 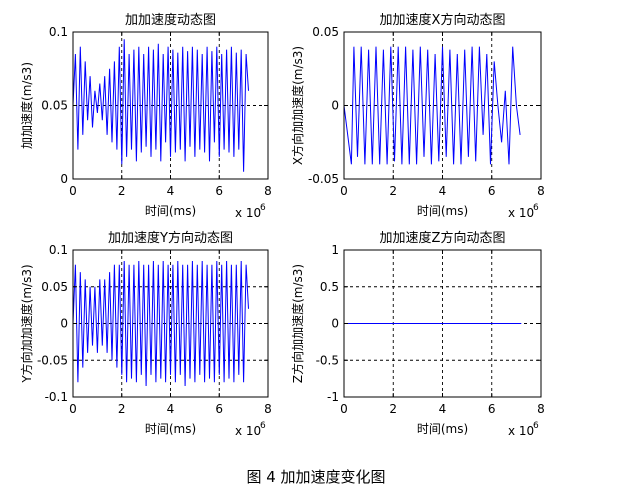 What do you see at coordinates (329, 287) in the screenshot?
I see `y-tick-label: 0.5` at bounding box center [329, 287].